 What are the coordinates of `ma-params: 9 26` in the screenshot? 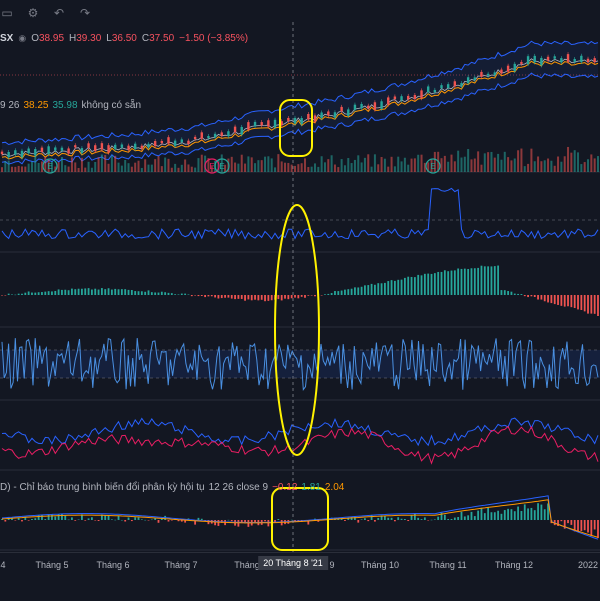 It's located at (10, 105).